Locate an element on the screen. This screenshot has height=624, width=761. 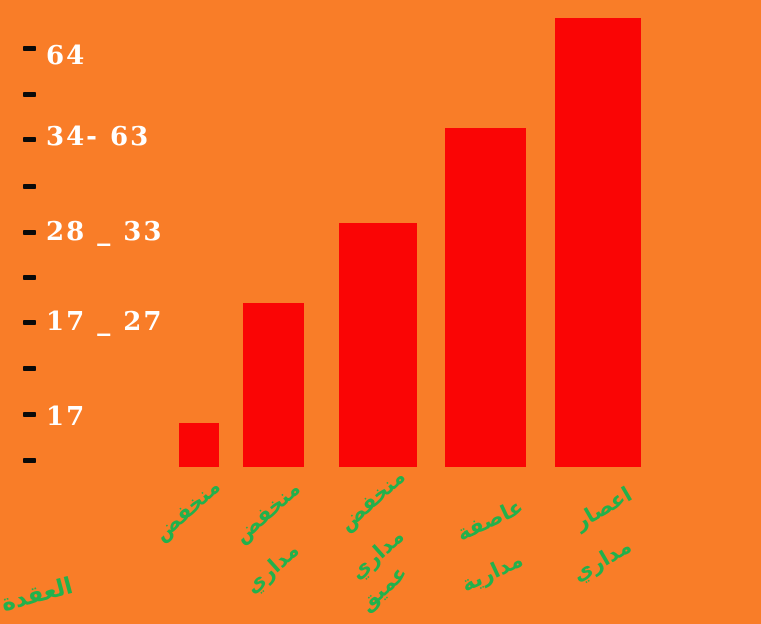
x-axis-category-label-line: مدارية is located at coordinates (492, 572).